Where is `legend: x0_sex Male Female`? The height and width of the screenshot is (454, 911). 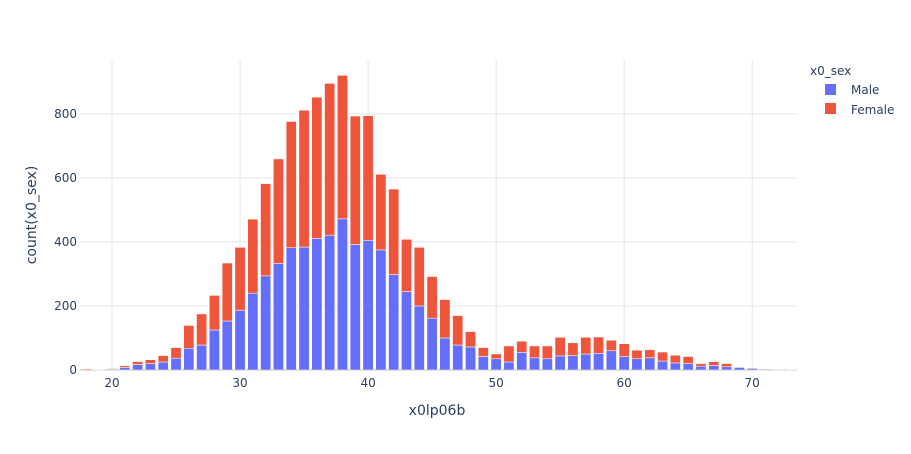
legend: x0_sex Male Female is located at coordinates (852, 90).